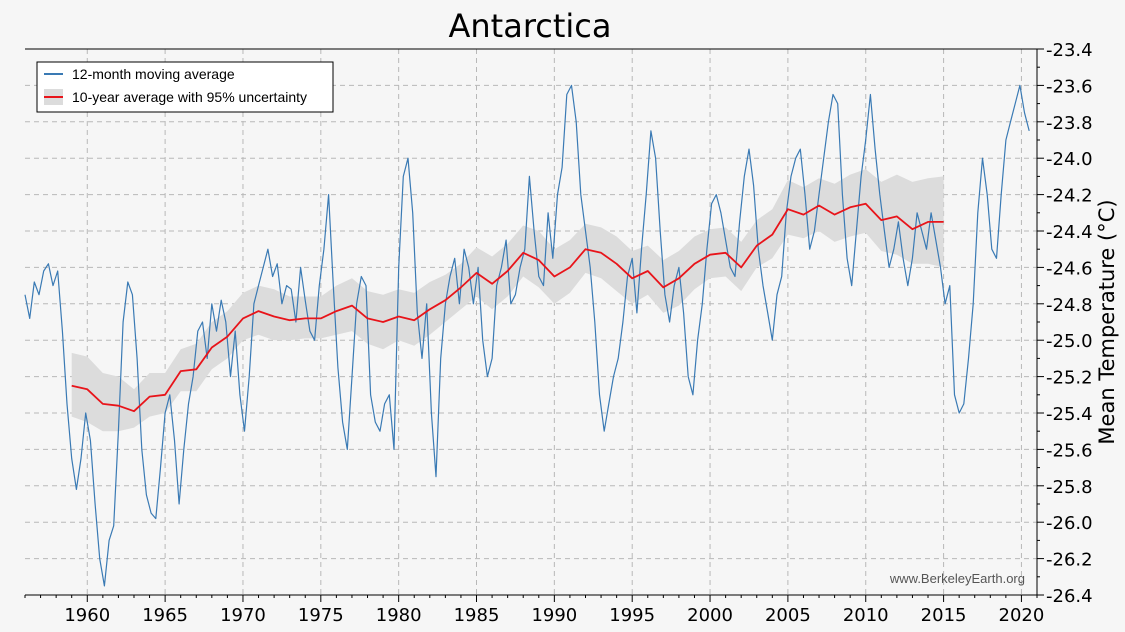  What do you see at coordinates (866, 615) in the screenshot?
I see `x-tick-label-2010: 2010` at bounding box center [866, 615].